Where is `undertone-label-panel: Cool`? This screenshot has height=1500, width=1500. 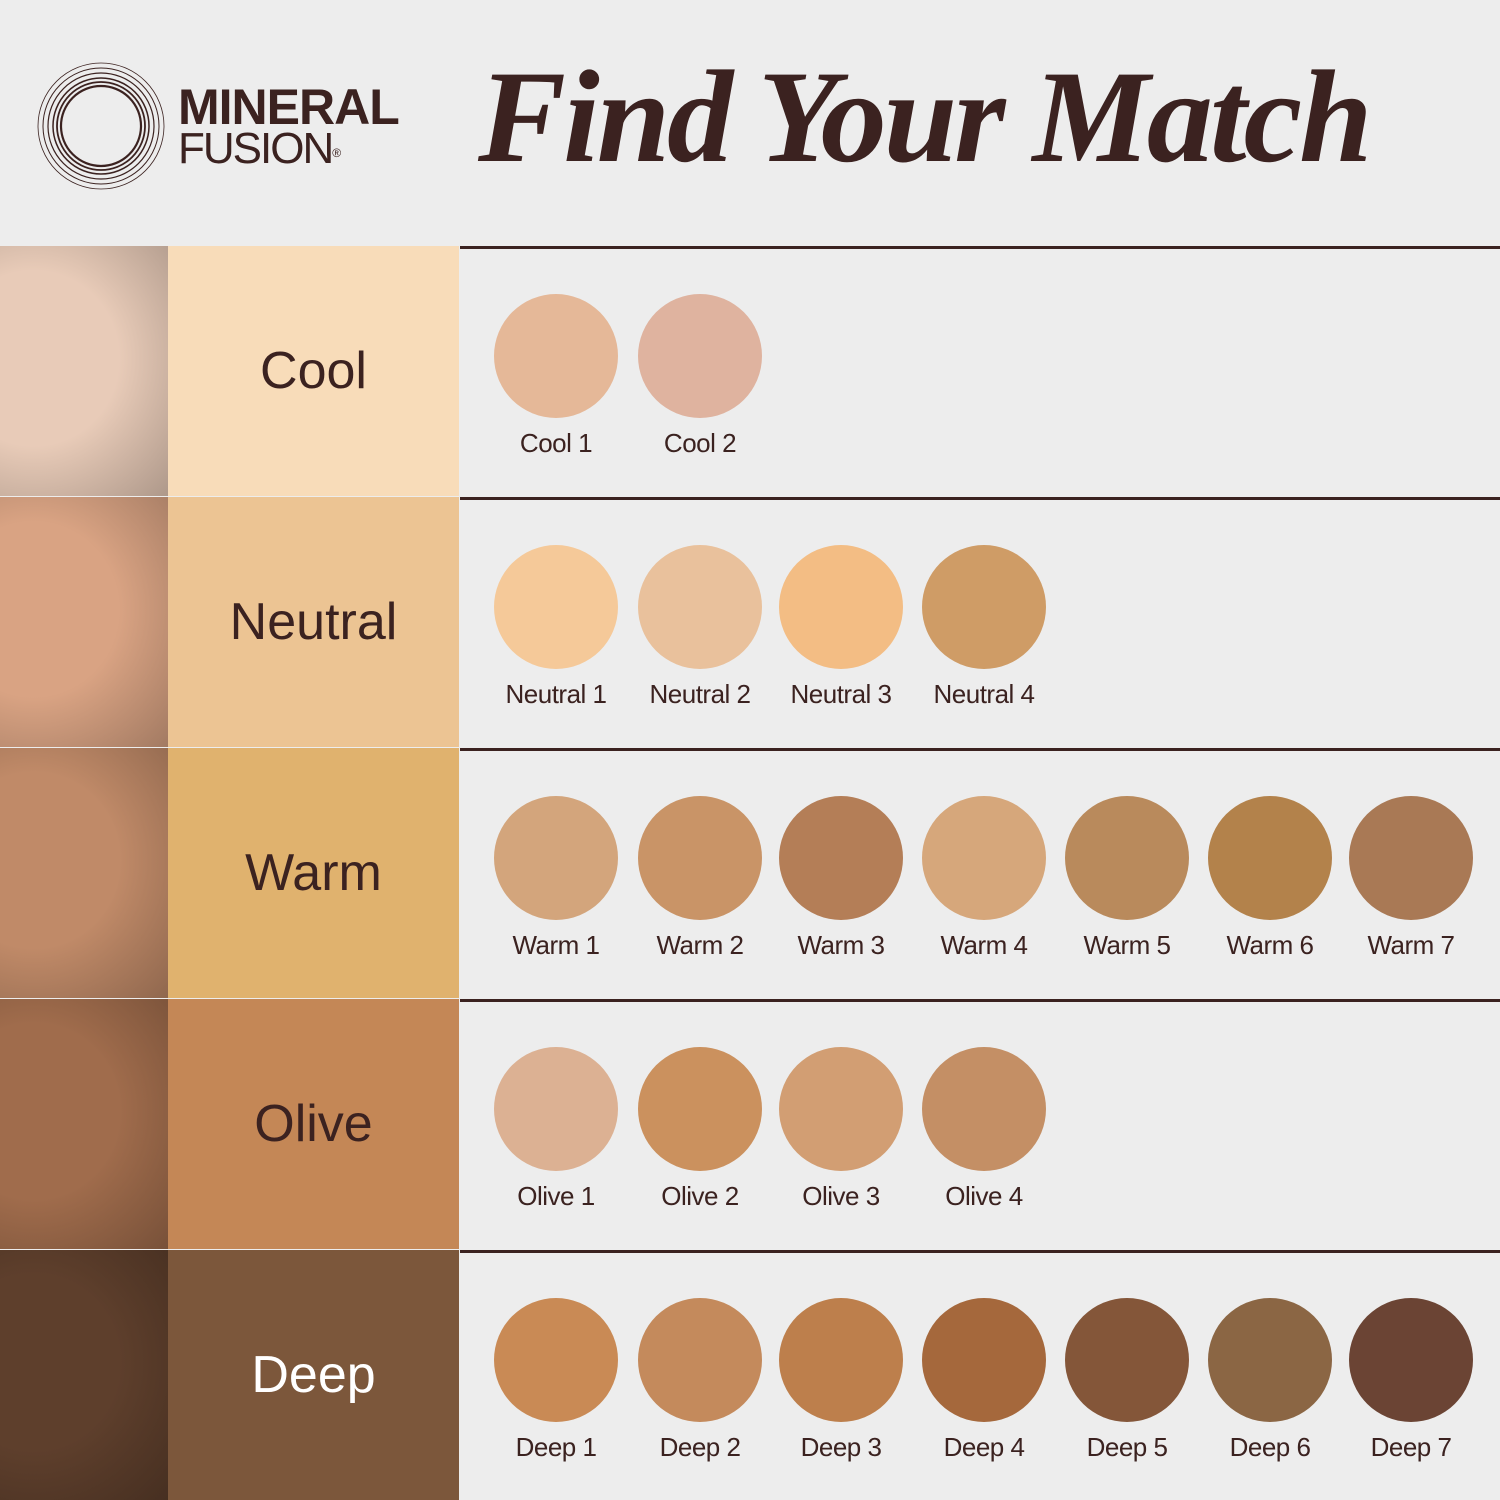
undertone-label-panel: Cool is located at coordinates (313, 371).